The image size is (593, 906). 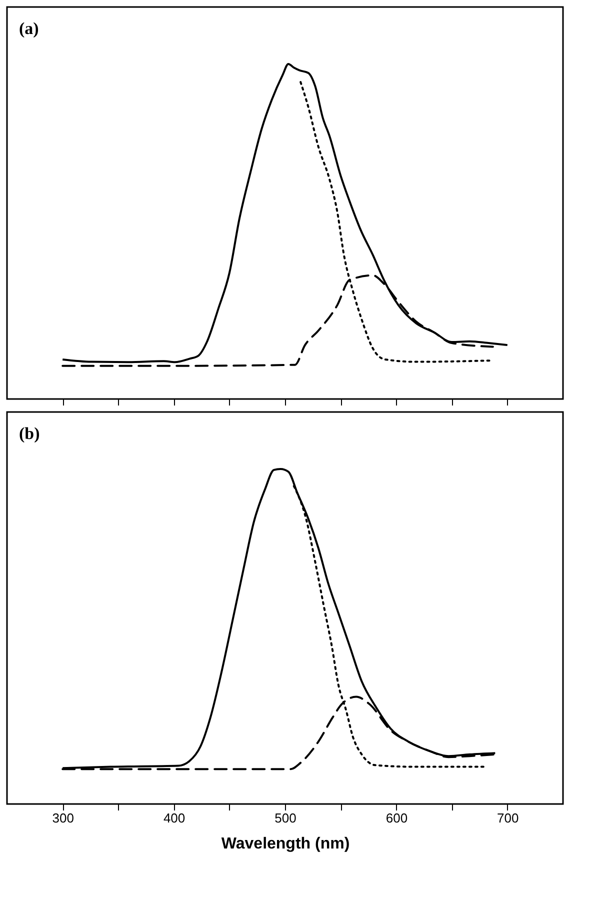 What do you see at coordinates (29, 28) in the screenshot?
I see `text: (a)` at bounding box center [29, 28].